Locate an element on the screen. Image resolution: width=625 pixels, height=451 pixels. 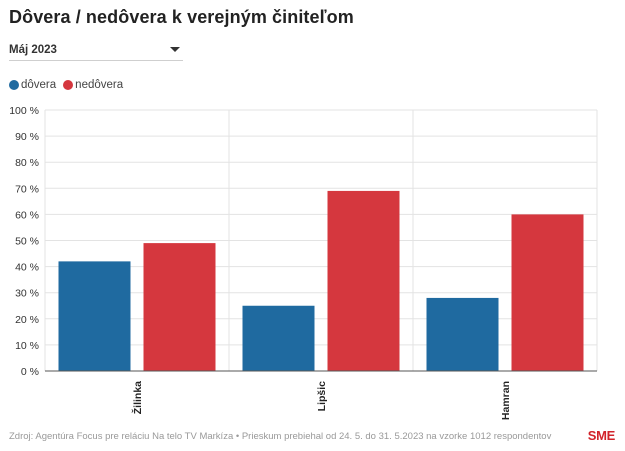
legend-swatch-nedovera is located at coordinates (68, 85).